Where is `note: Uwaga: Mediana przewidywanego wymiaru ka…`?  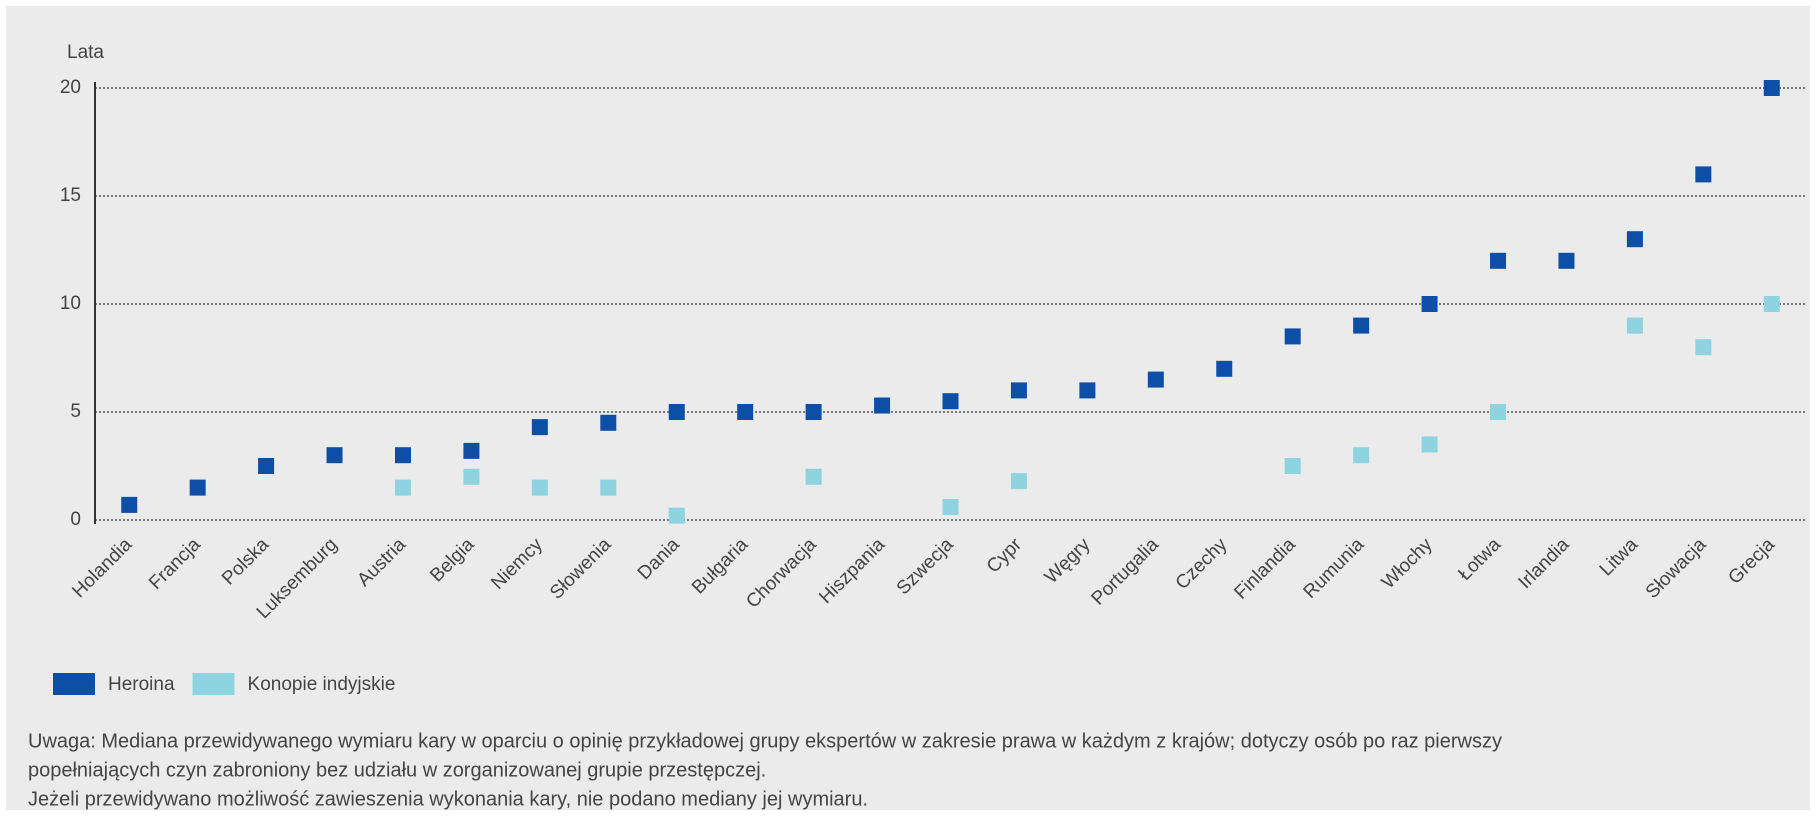 note: Uwaga: Mediana przewidywanego wymiaru ka… is located at coordinates (765, 741).